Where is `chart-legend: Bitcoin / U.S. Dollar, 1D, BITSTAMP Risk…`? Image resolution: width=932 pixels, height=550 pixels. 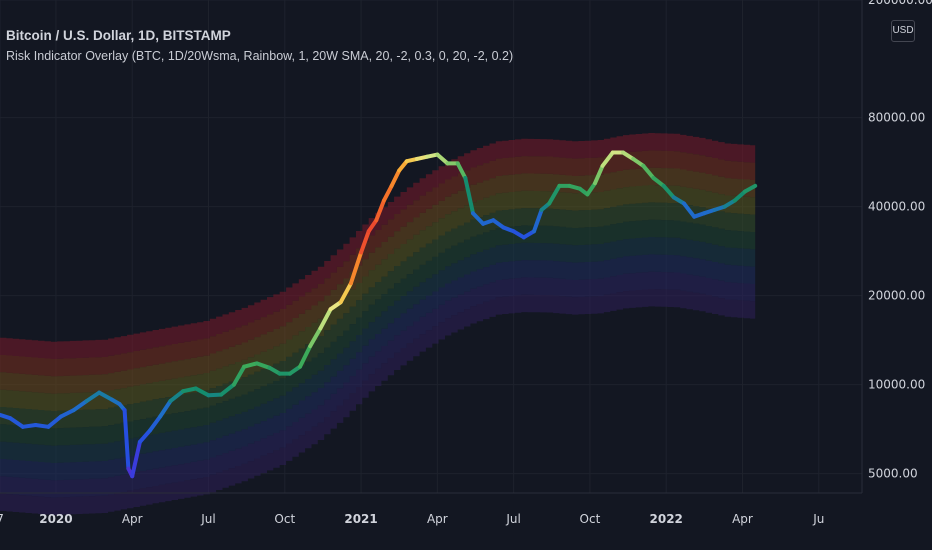
chart-legend: Bitcoin / U.S. Dollar, 1D, BITSTAMP Risk… is located at coordinates (259, 46).